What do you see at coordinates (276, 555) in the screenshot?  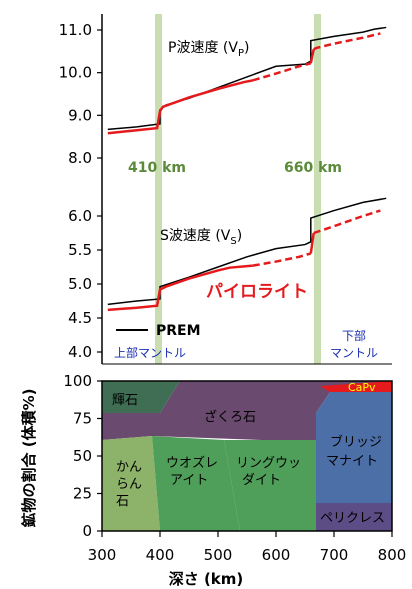 I see `x-tick-label: 600` at bounding box center [276, 555].